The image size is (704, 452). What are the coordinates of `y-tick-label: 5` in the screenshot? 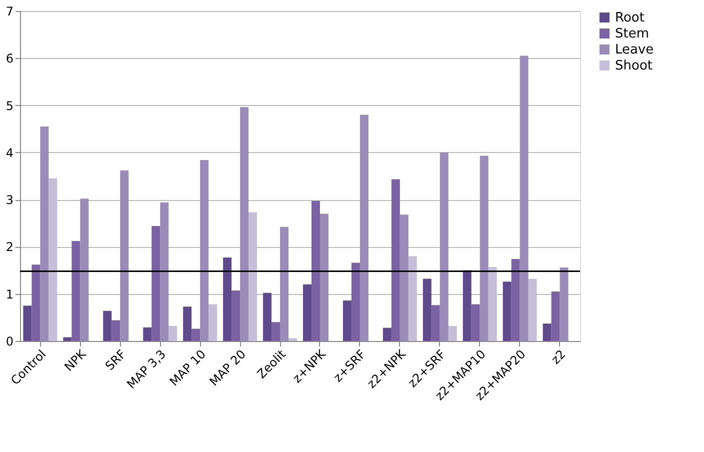 It's located at (10, 105).